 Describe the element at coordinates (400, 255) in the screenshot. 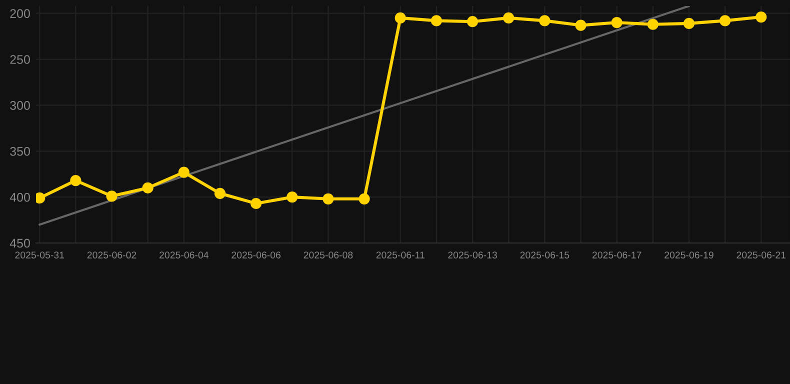

I see `x-tick-label: 2025-06-11` at that location.